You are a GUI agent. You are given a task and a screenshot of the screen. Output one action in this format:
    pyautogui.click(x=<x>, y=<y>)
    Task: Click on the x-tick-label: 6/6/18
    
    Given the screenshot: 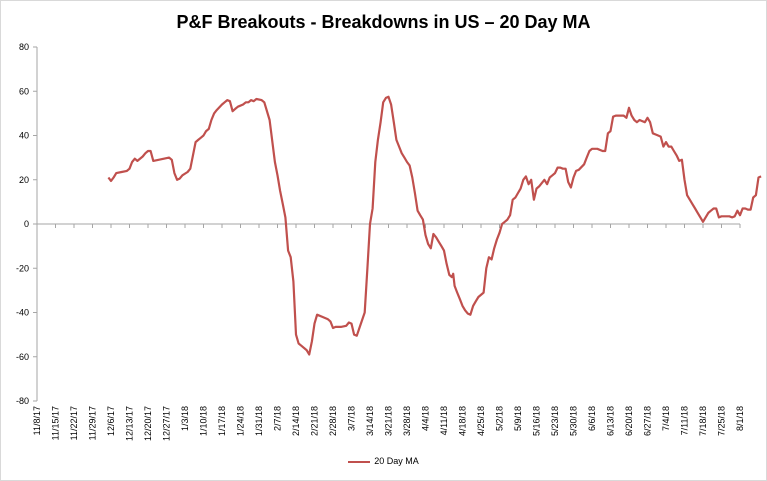 What is the action you would take?
    pyautogui.click(x=592, y=418)
    